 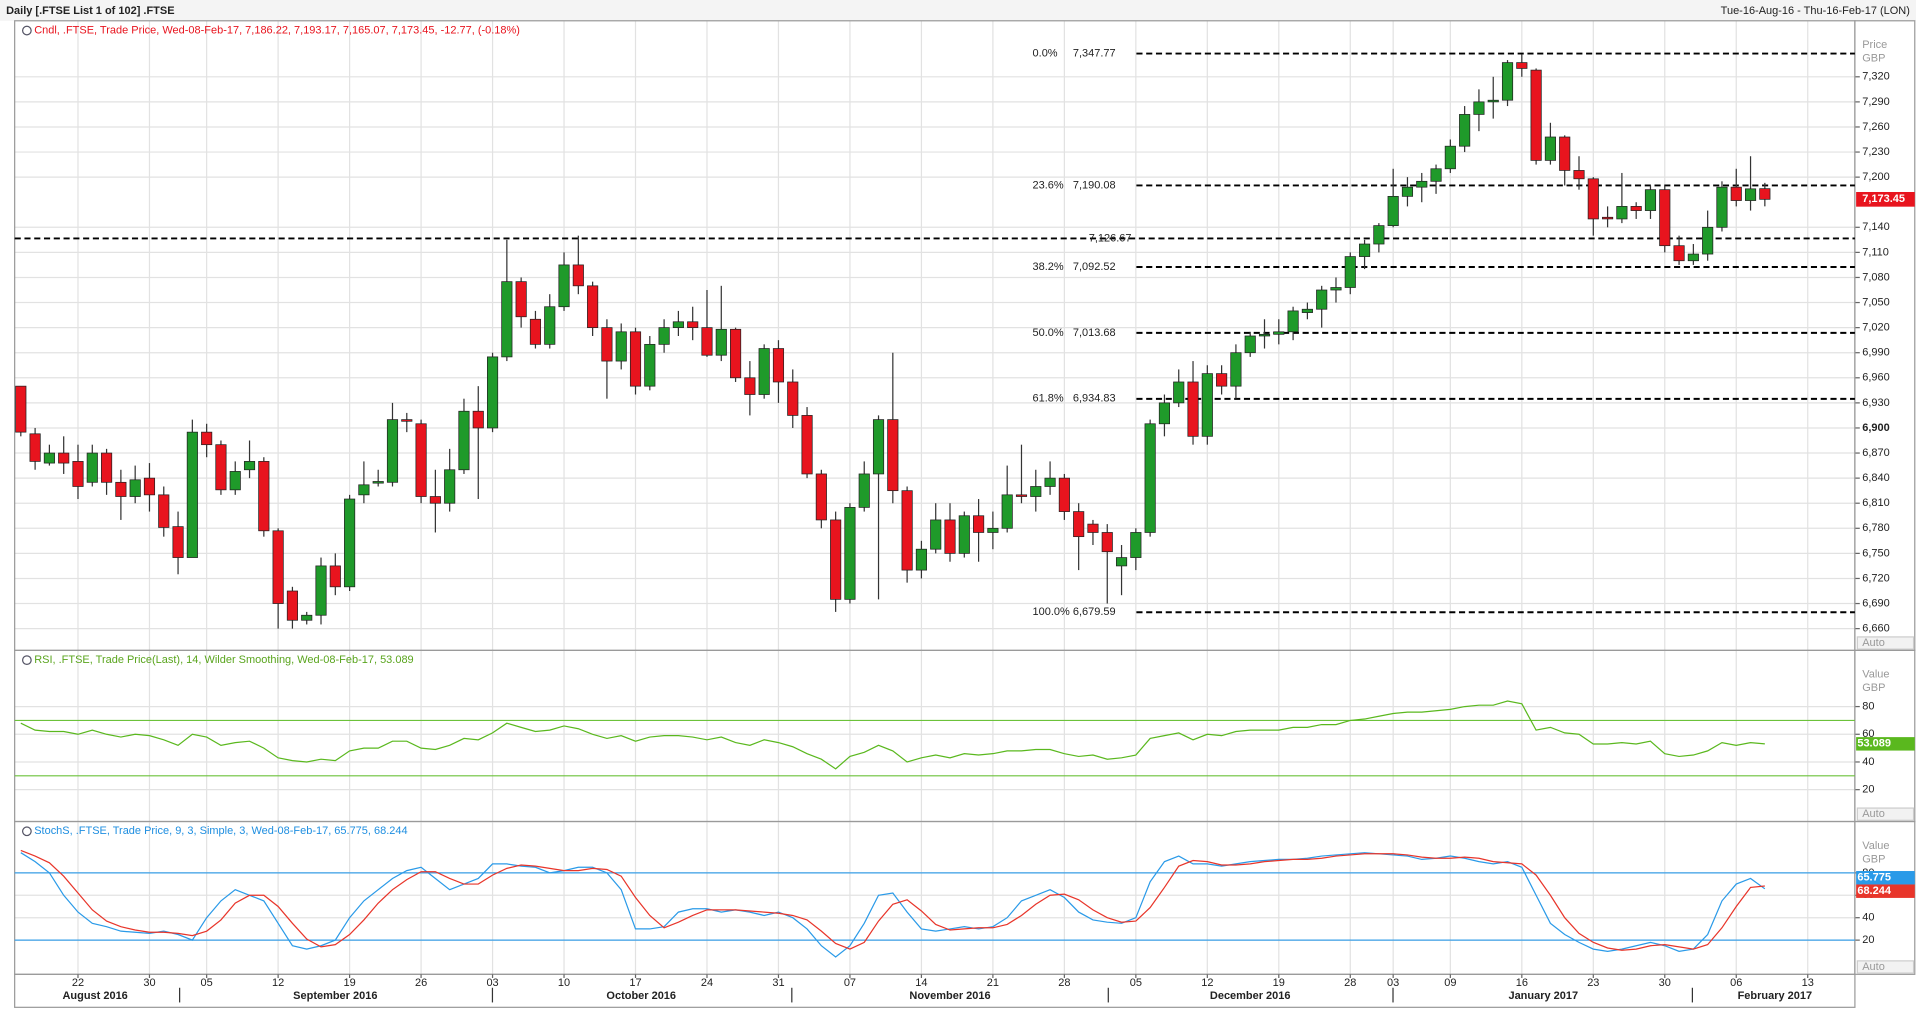 What do you see at coordinates (893, 905) in the screenshot?
I see `indicator-line` at bounding box center [893, 905].